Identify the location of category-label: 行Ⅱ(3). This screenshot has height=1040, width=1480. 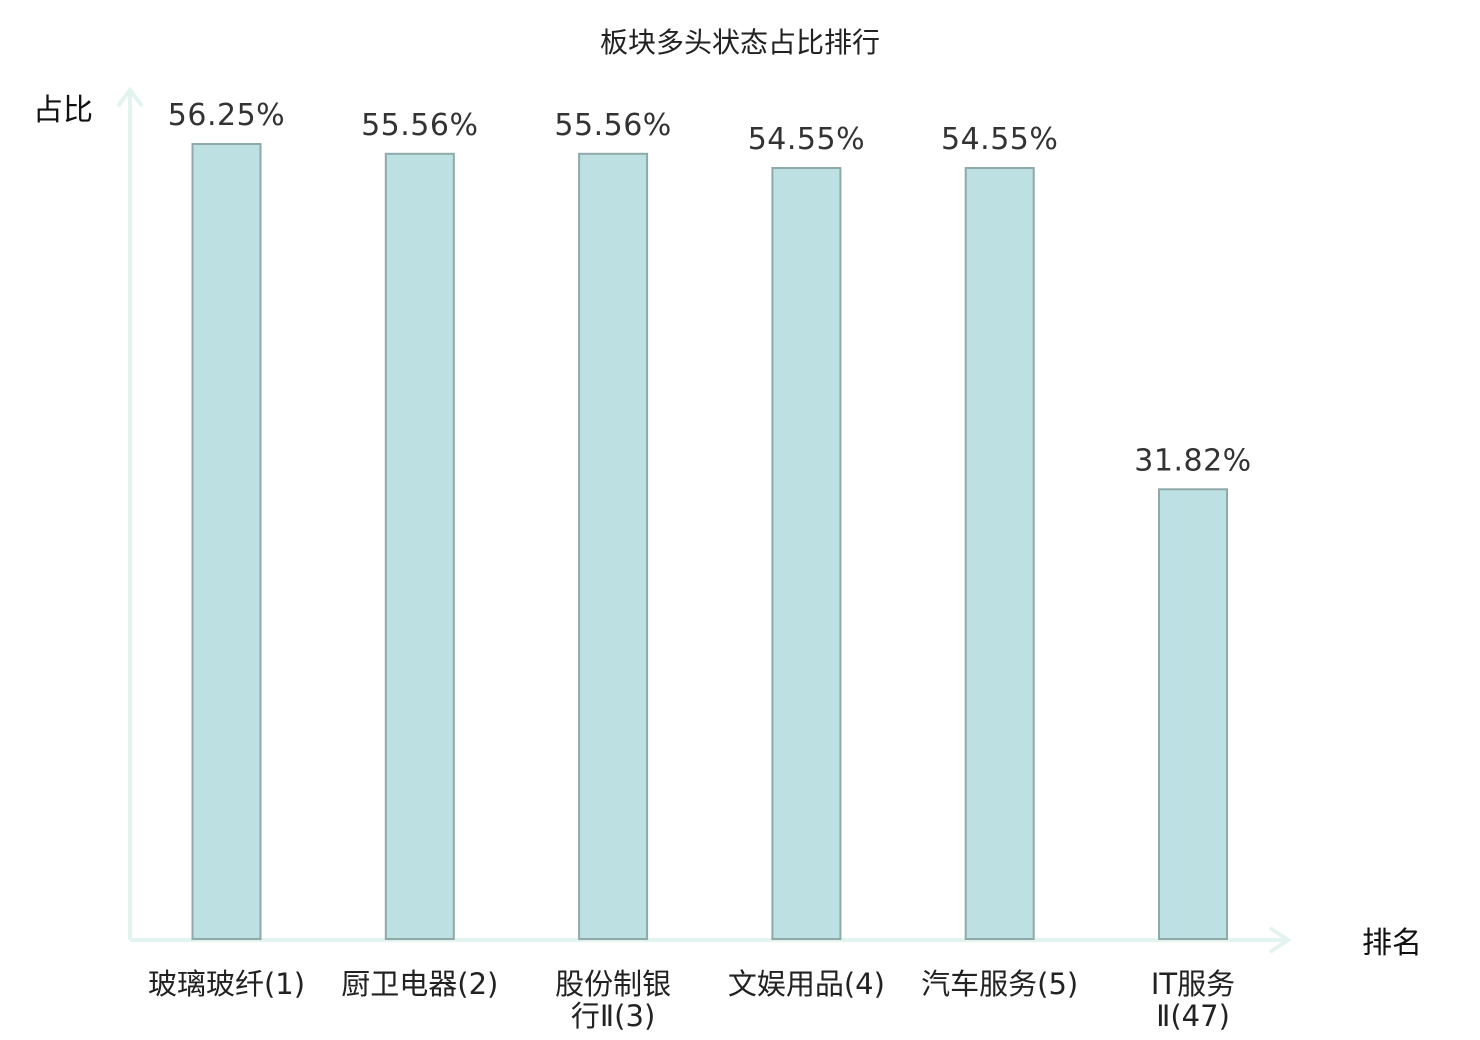
(613, 1016).